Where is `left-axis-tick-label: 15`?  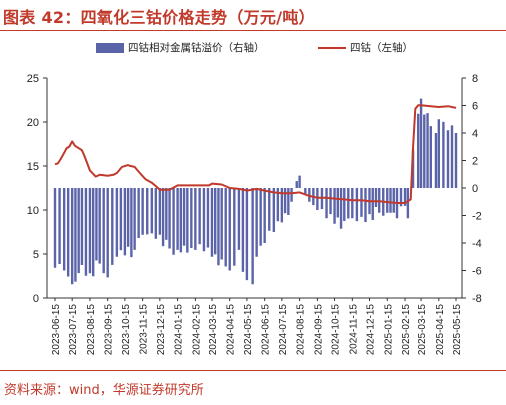 left-axis-tick-label: 15 is located at coordinates (33, 167).